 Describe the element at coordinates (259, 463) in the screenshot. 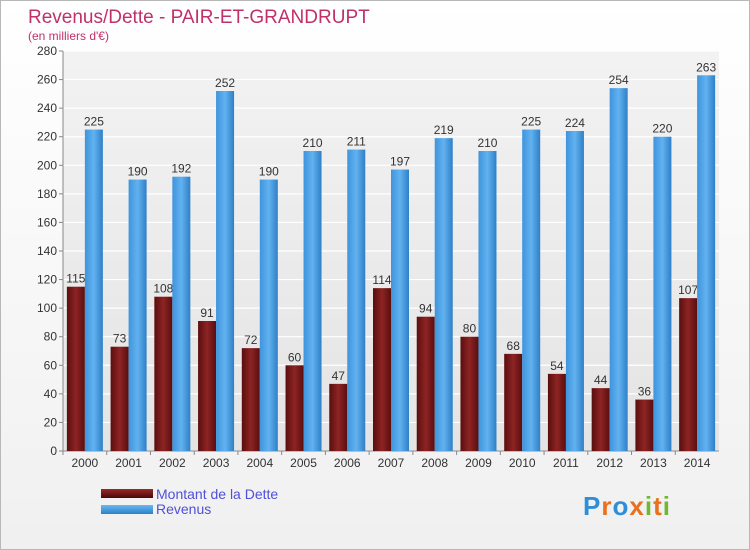

I see `x-tick-label: 2004` at that location.